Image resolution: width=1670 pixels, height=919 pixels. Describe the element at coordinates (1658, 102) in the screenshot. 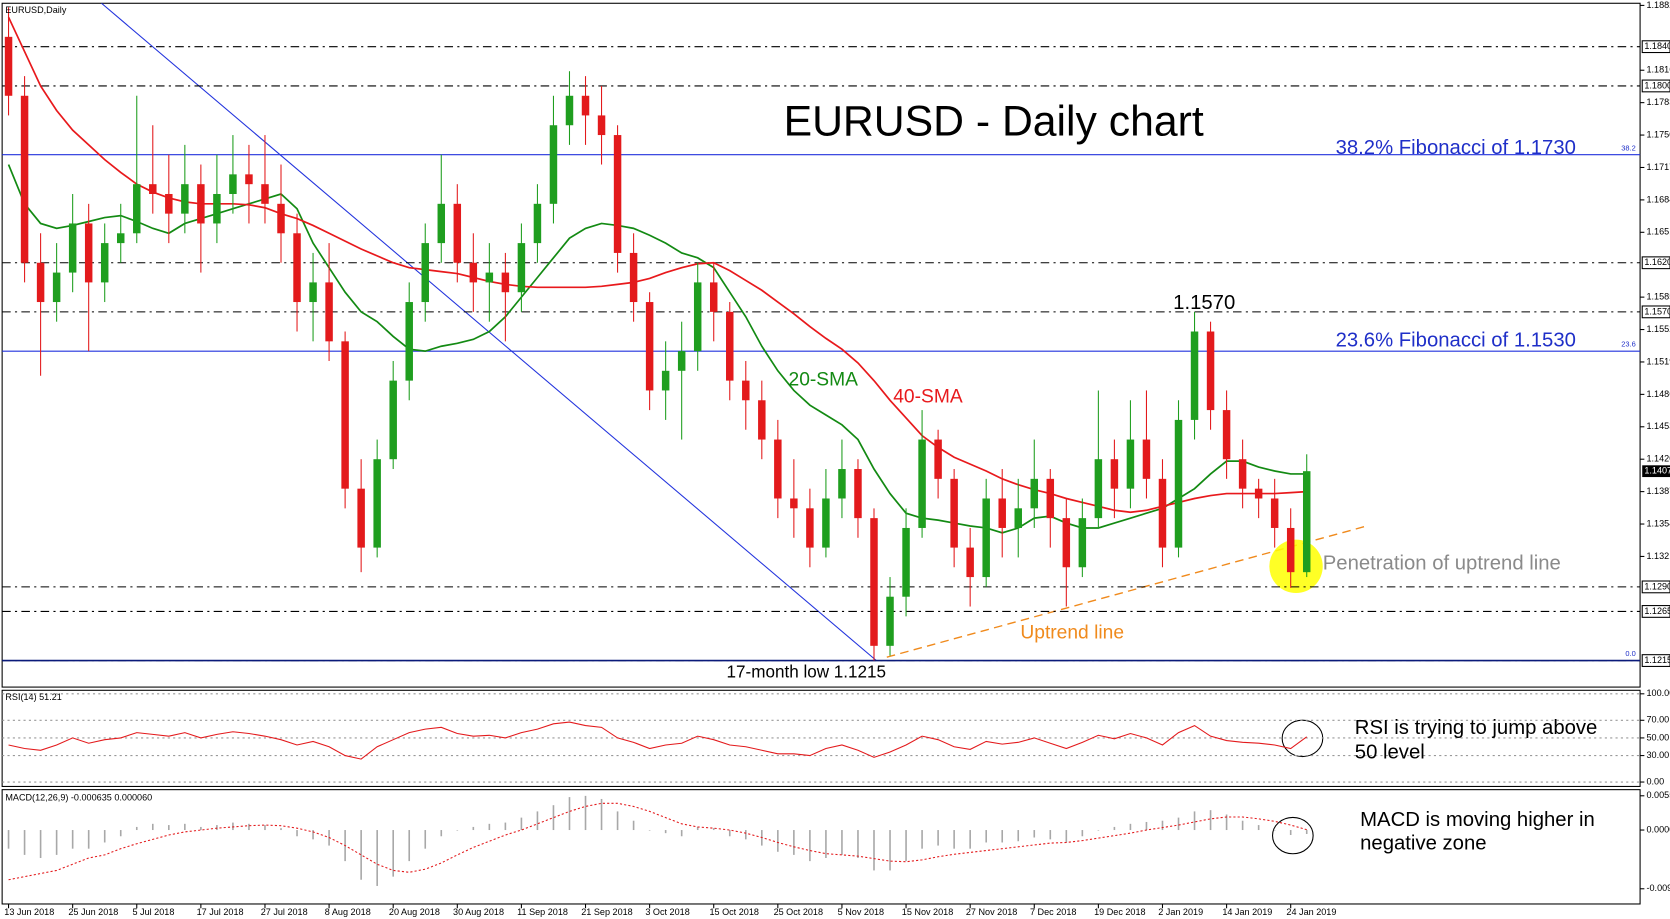

I see `y-tick-label: 1.17830` at that location.